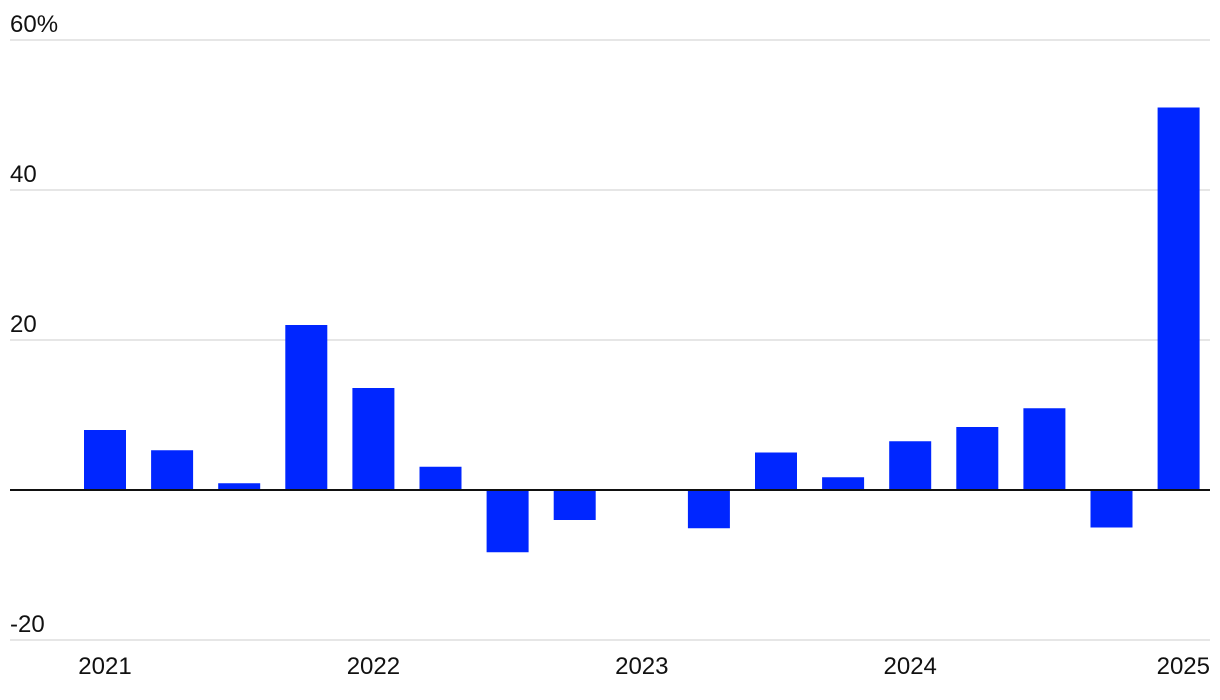 The width and height of the screenshot is (1220, 700). What do you see at coordinates (1183, 666) in the screenshot?
I see `x-tick-label: 2025` at bounding box center [1183, 666].